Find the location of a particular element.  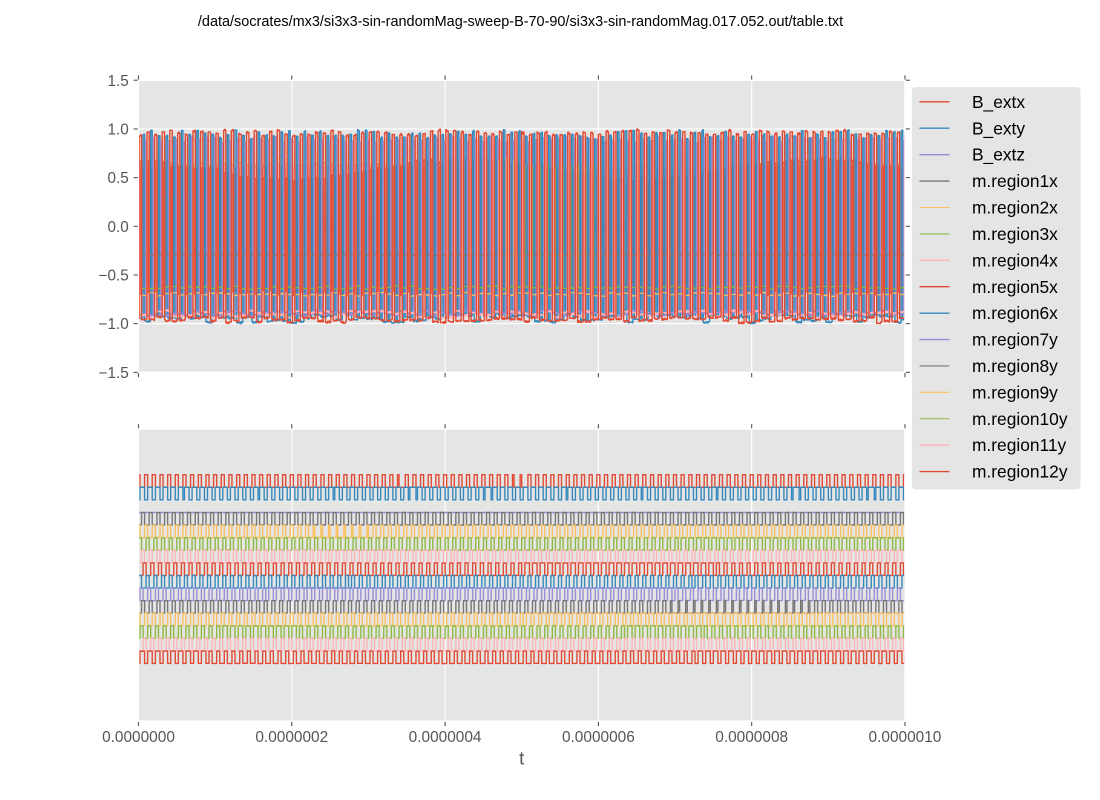

svg-text: m.region8y is located at coordinates (1015, 366).